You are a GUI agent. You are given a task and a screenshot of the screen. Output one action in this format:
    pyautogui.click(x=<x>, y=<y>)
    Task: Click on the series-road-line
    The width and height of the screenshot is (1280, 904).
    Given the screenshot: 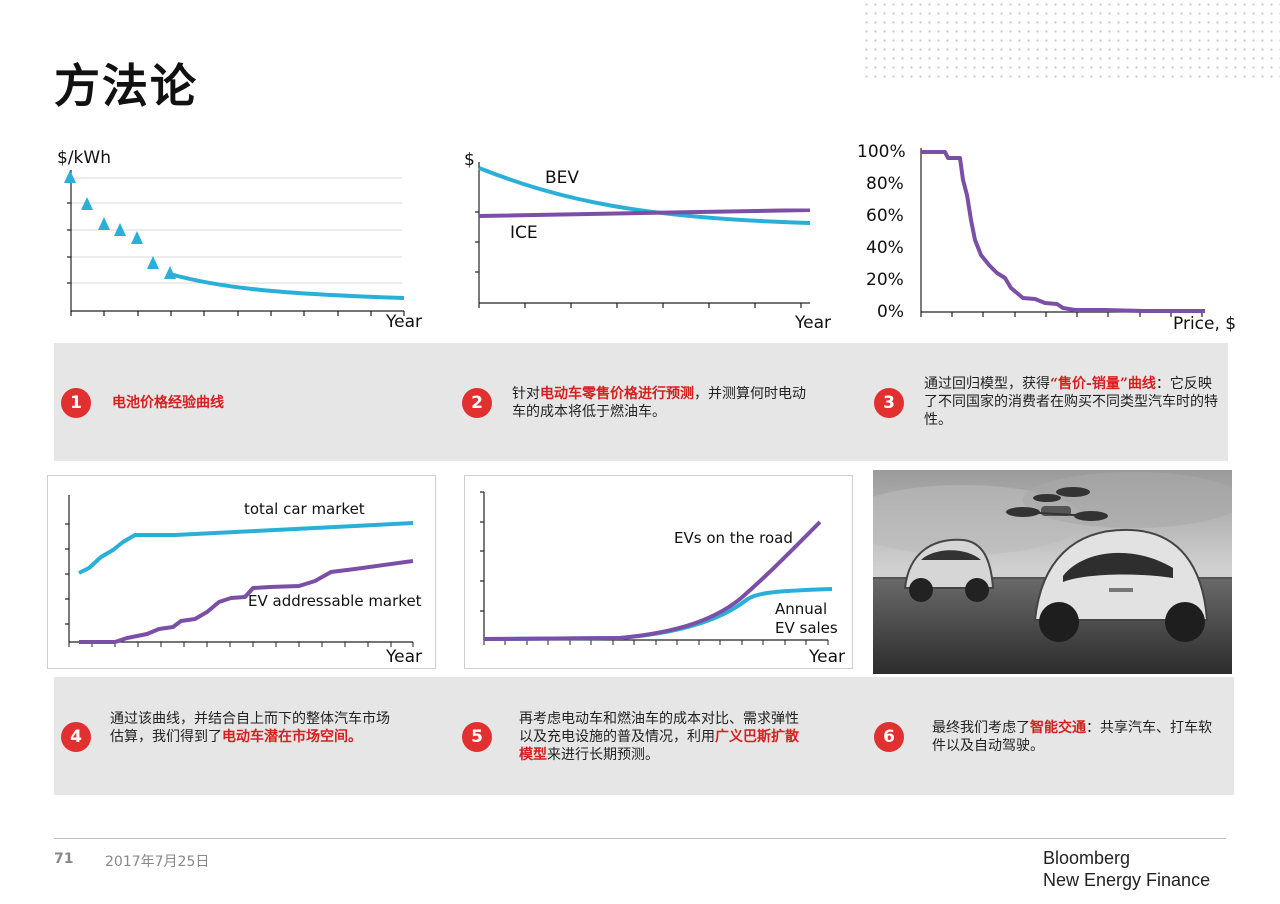 What is the action you would take?
    pyautogui.click(x=652, y=580)
    